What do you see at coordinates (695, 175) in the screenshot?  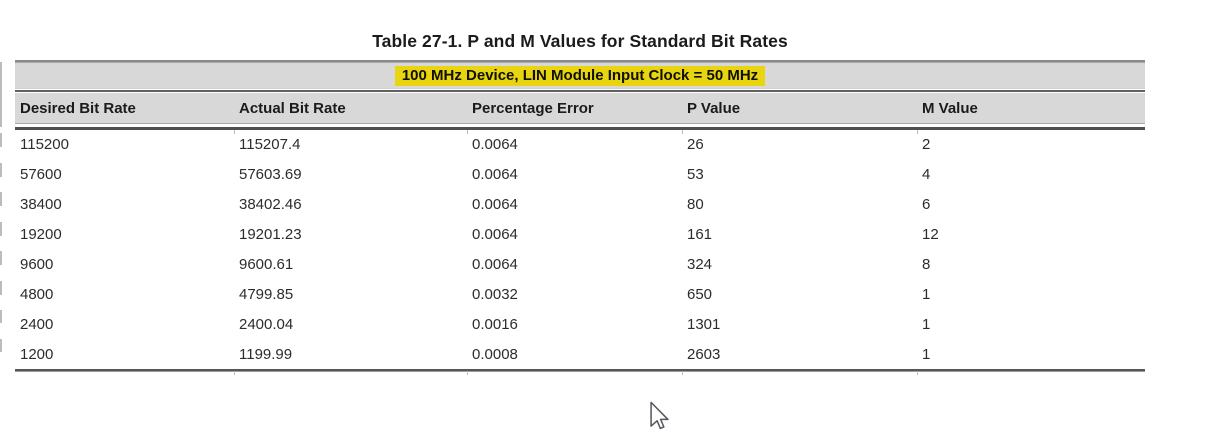 I see `cell-p-value: 53` at bounding box center [695, 175].